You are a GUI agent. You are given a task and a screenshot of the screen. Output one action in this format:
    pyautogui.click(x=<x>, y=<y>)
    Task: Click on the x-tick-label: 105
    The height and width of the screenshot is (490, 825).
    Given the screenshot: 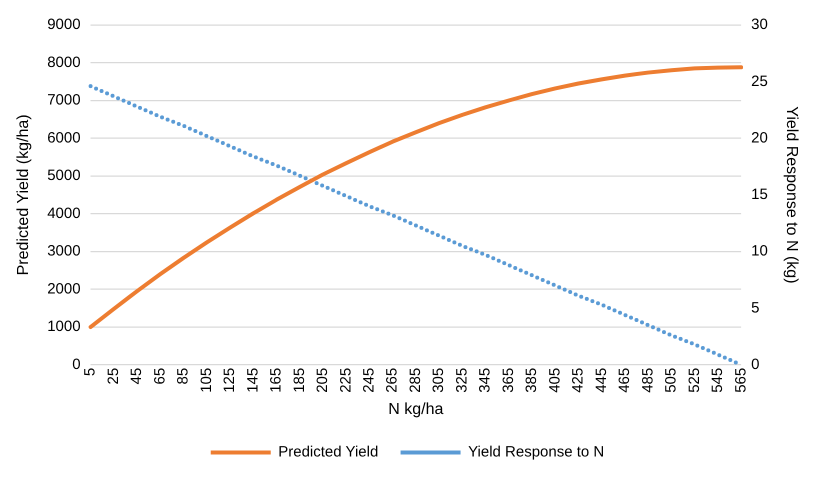 What is the action you would take?
    pyautogui.click(x=206, y=380)
    